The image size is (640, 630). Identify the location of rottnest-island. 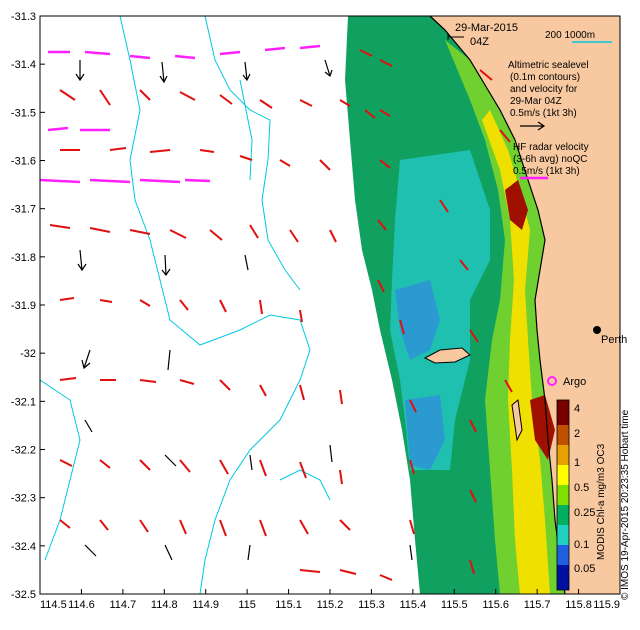
(447, 355).